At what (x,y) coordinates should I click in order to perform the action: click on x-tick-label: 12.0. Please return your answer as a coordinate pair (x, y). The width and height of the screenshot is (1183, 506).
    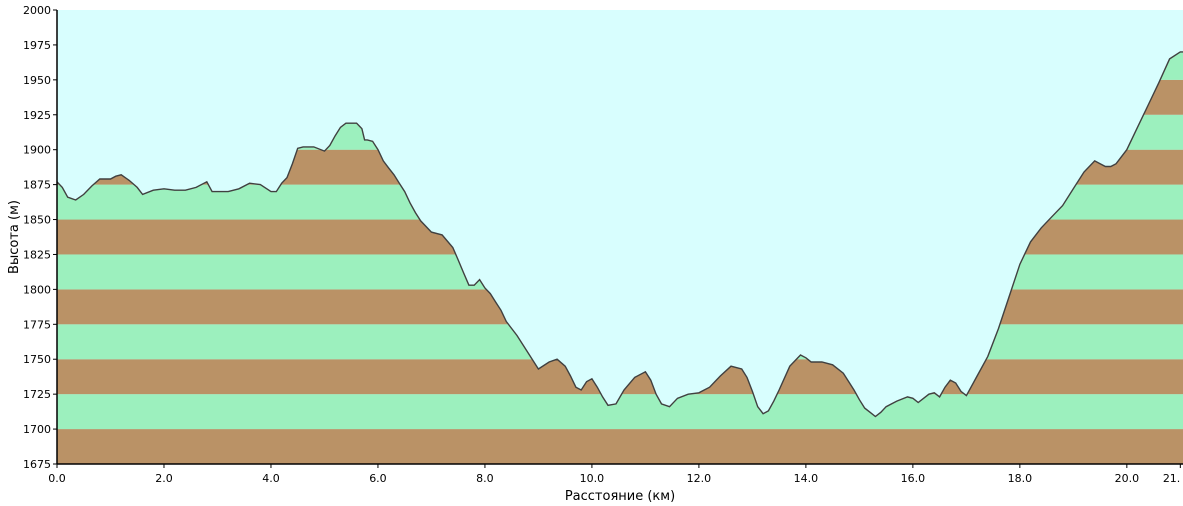
    Looking at the image, I should click on (699, 478).